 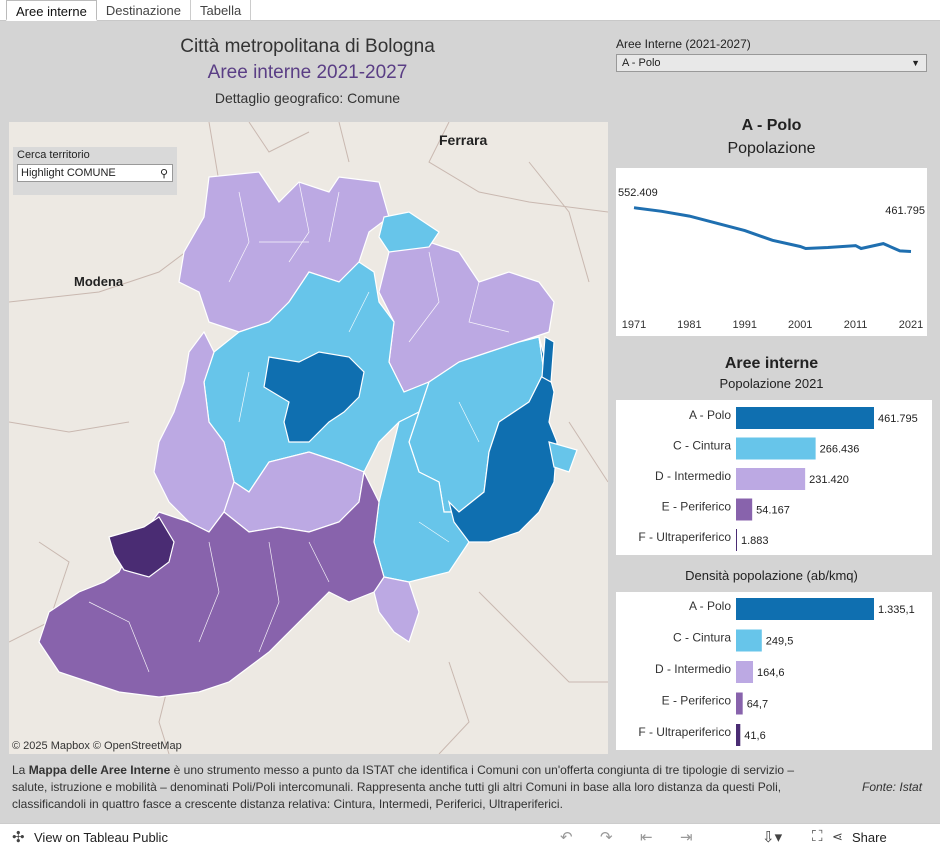 I want to click on search-placeholder: Highlight COMUNE, so click(x=68, y=173).